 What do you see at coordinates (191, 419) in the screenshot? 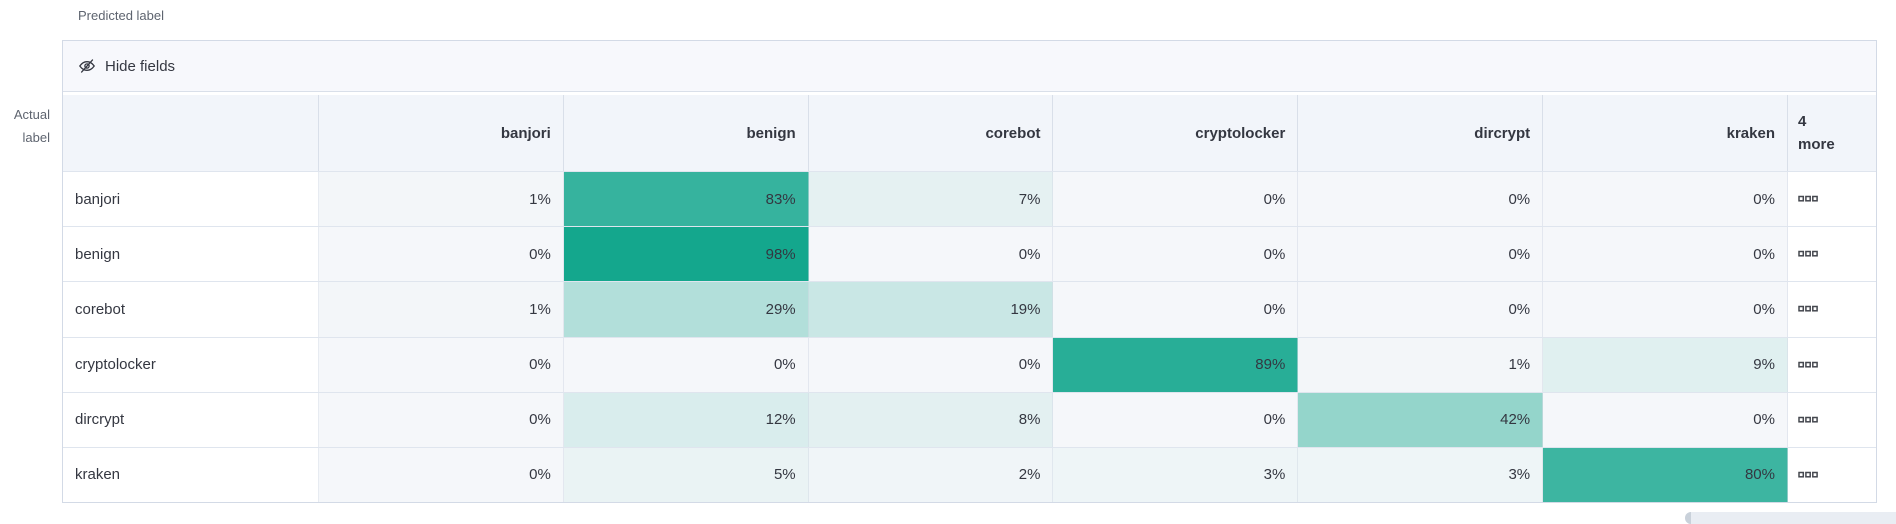
I see `row-label-cell: dircrypt` at bounding box center [191, 419].